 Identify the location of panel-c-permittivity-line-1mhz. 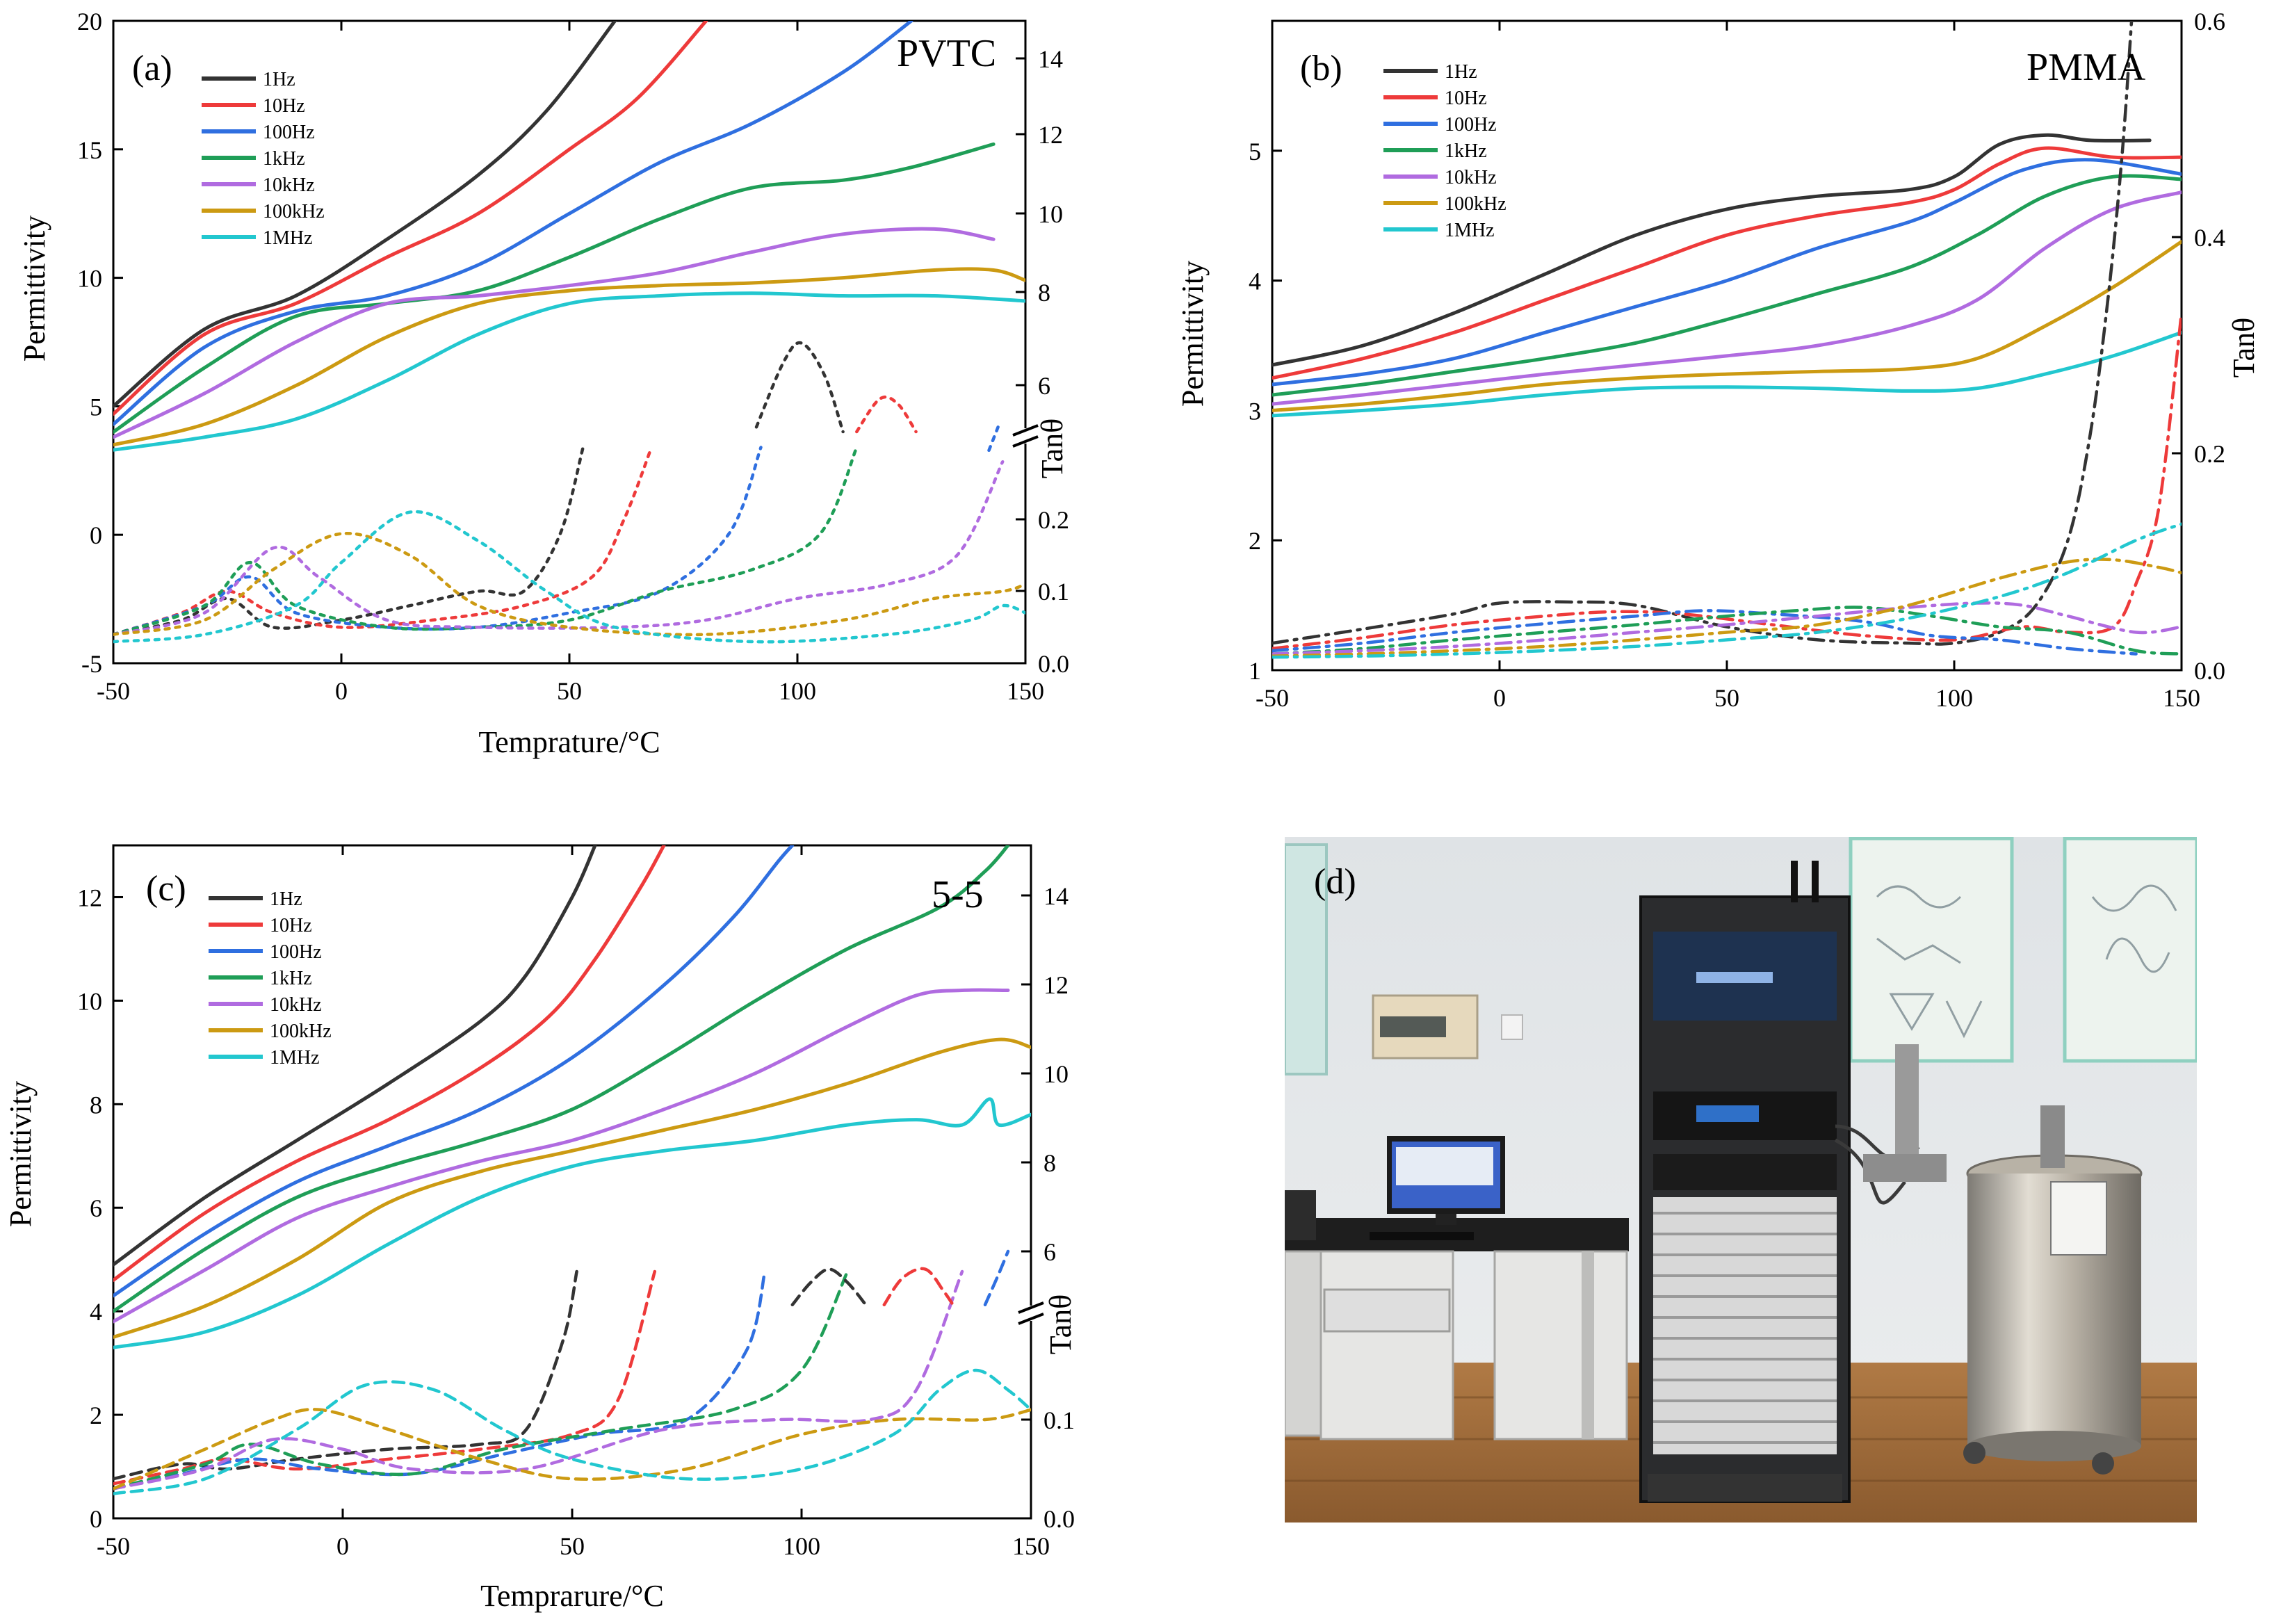
(572, 1223).